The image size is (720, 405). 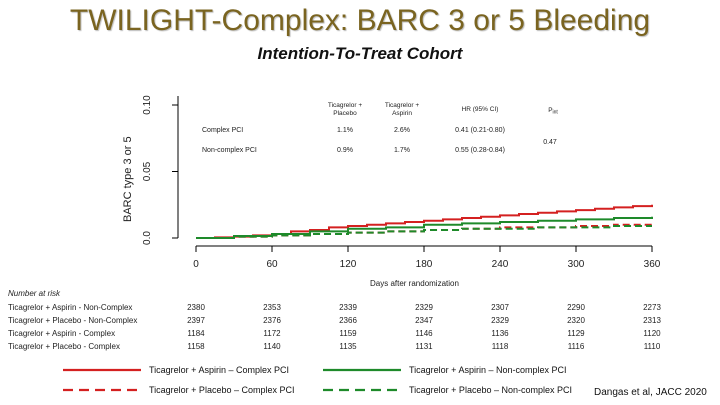 What do you see at coordinates (490, 390) in the screenshot?
I see `legend-label: Ticagrelor + Placebo – Non-complex PCI` at bounding box center [490, 390].